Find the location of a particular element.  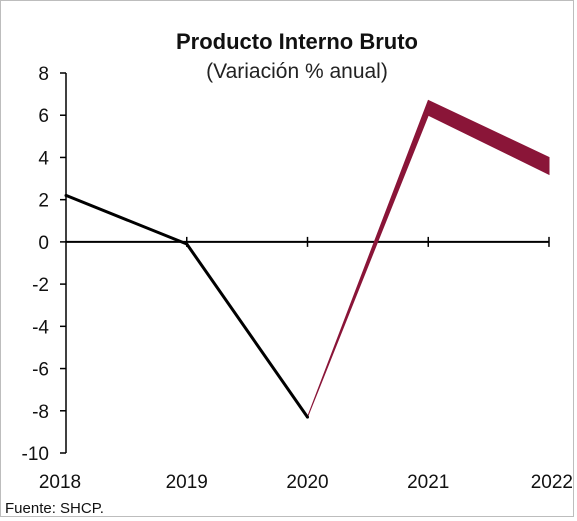

y-tick-label: 2 is located at coordinates (43, 201).